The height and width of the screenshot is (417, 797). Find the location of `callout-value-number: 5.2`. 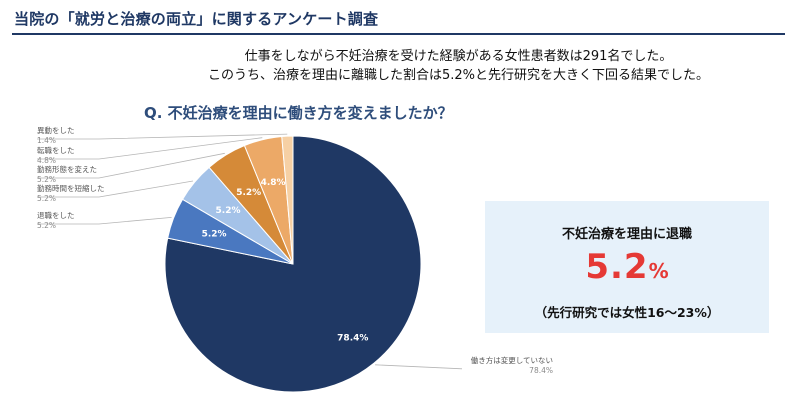

callout-value-number: 5.2 is located at coordinates (617, 267).